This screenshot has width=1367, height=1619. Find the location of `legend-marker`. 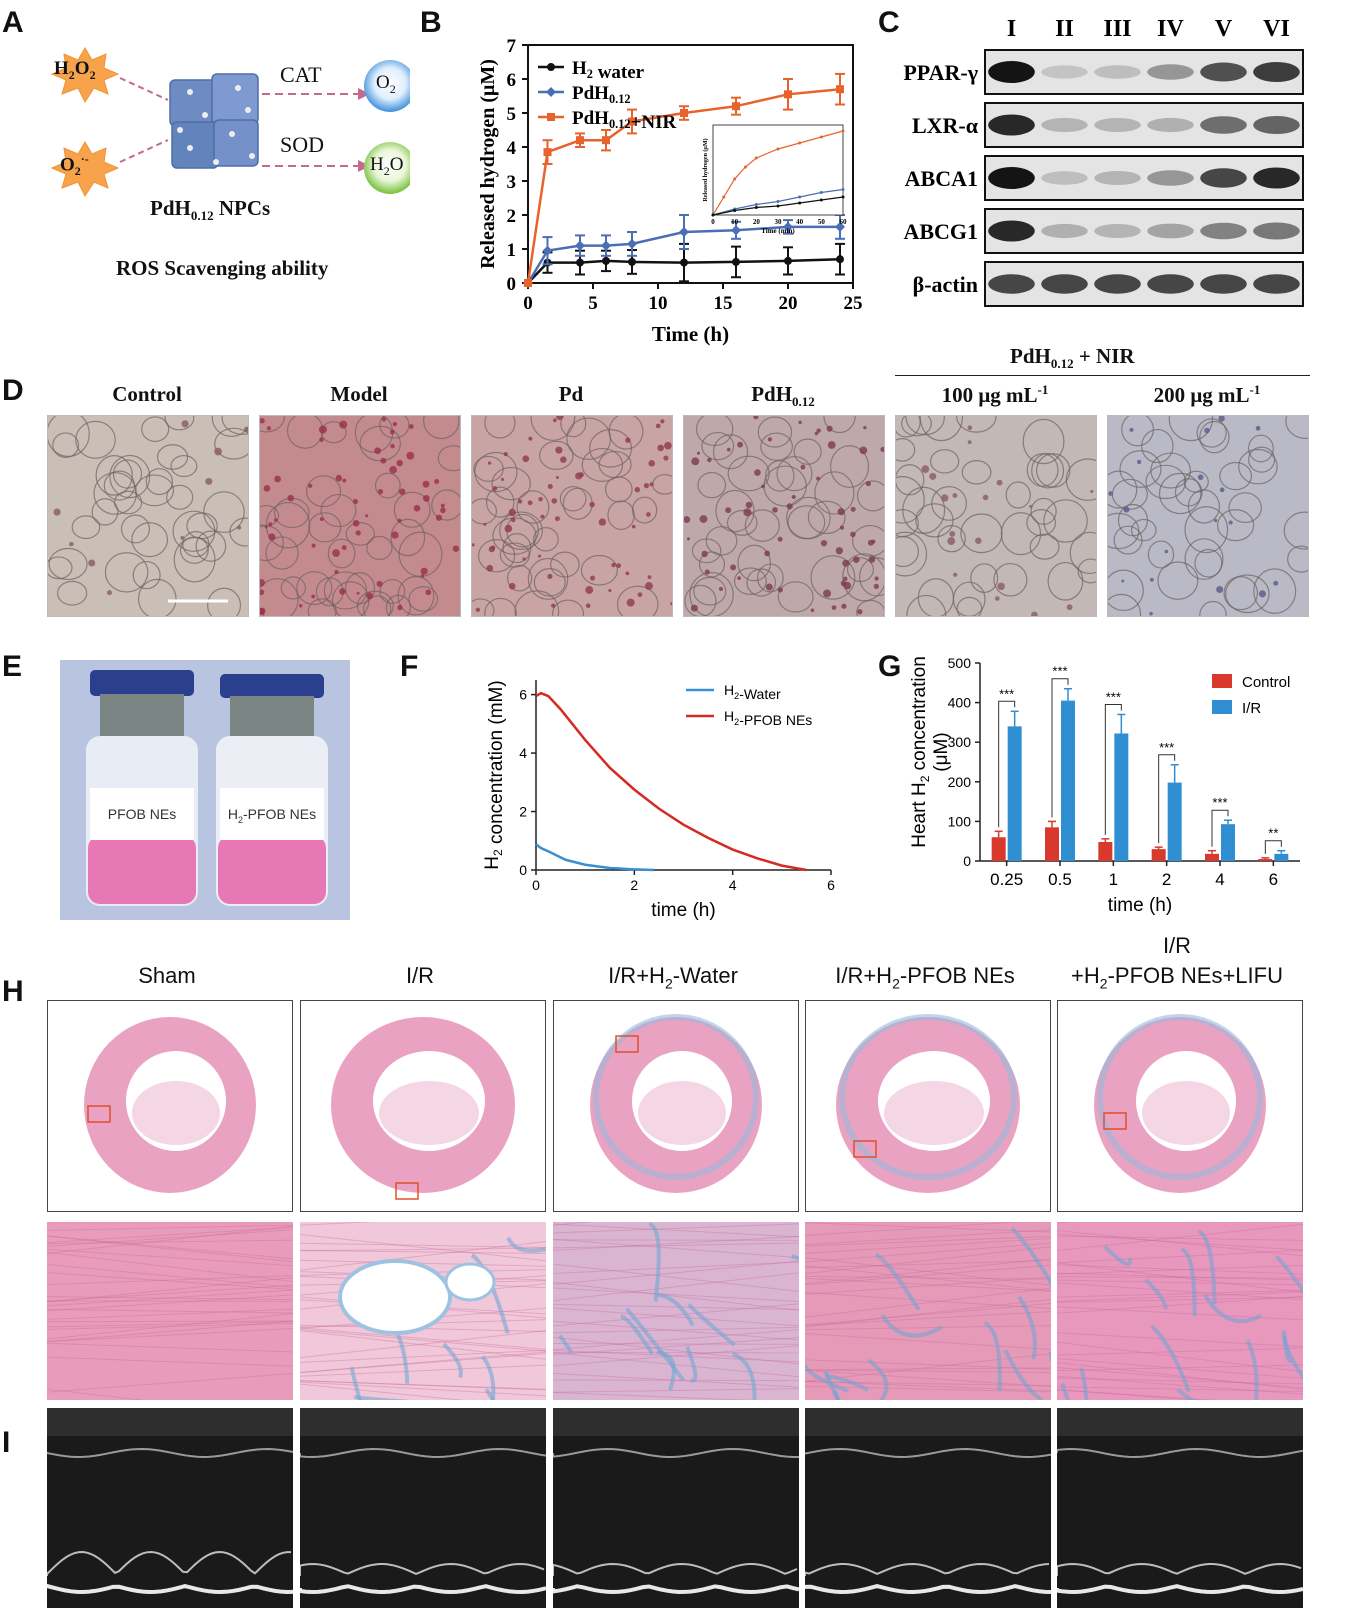

legend-marker is located at coordinates (551, 67).